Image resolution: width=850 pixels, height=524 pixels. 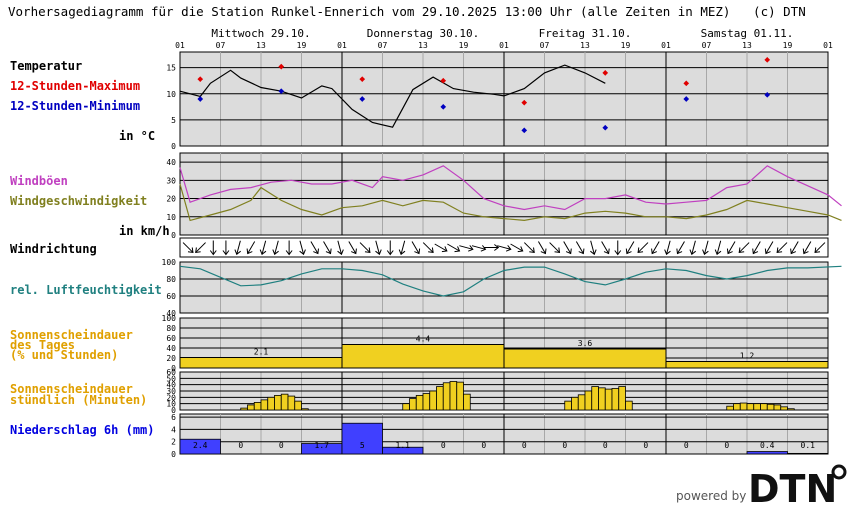 I want to click on day-label: Samstag 01.11., so click(x=747, y=33).